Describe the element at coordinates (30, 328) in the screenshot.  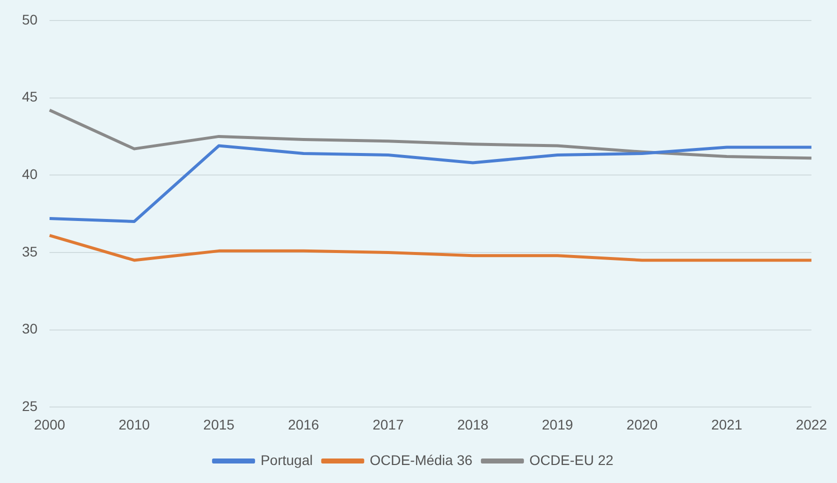
I see `y-tick-label: 30` at that location.